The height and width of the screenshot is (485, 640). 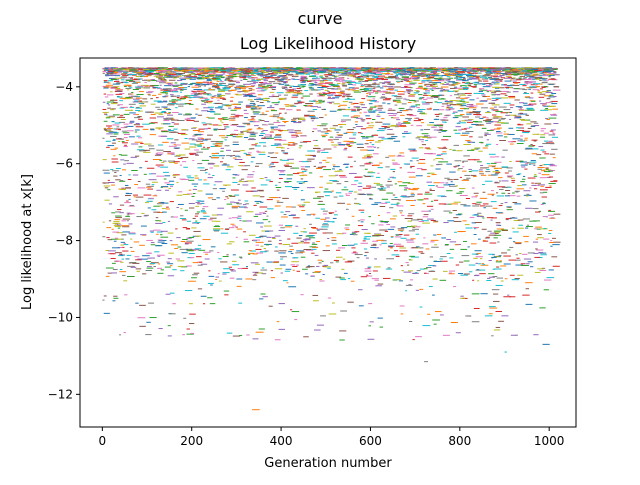 What do you see at coordinates (320, 18) in the screenshot?
I see `figure-suptitle: curve` at bounding box center [320, 18].